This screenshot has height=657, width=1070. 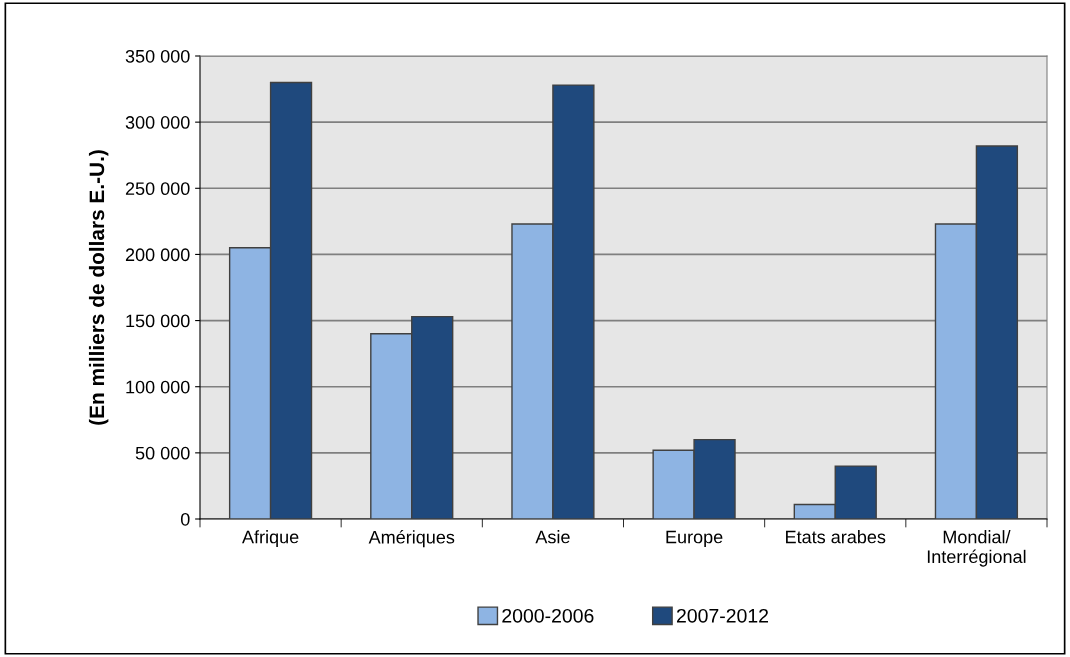 What do you see at coordinates (157, 255) in the screenshot?
I see `y-tick-label: 200 000` at bounding box center [157, 255].